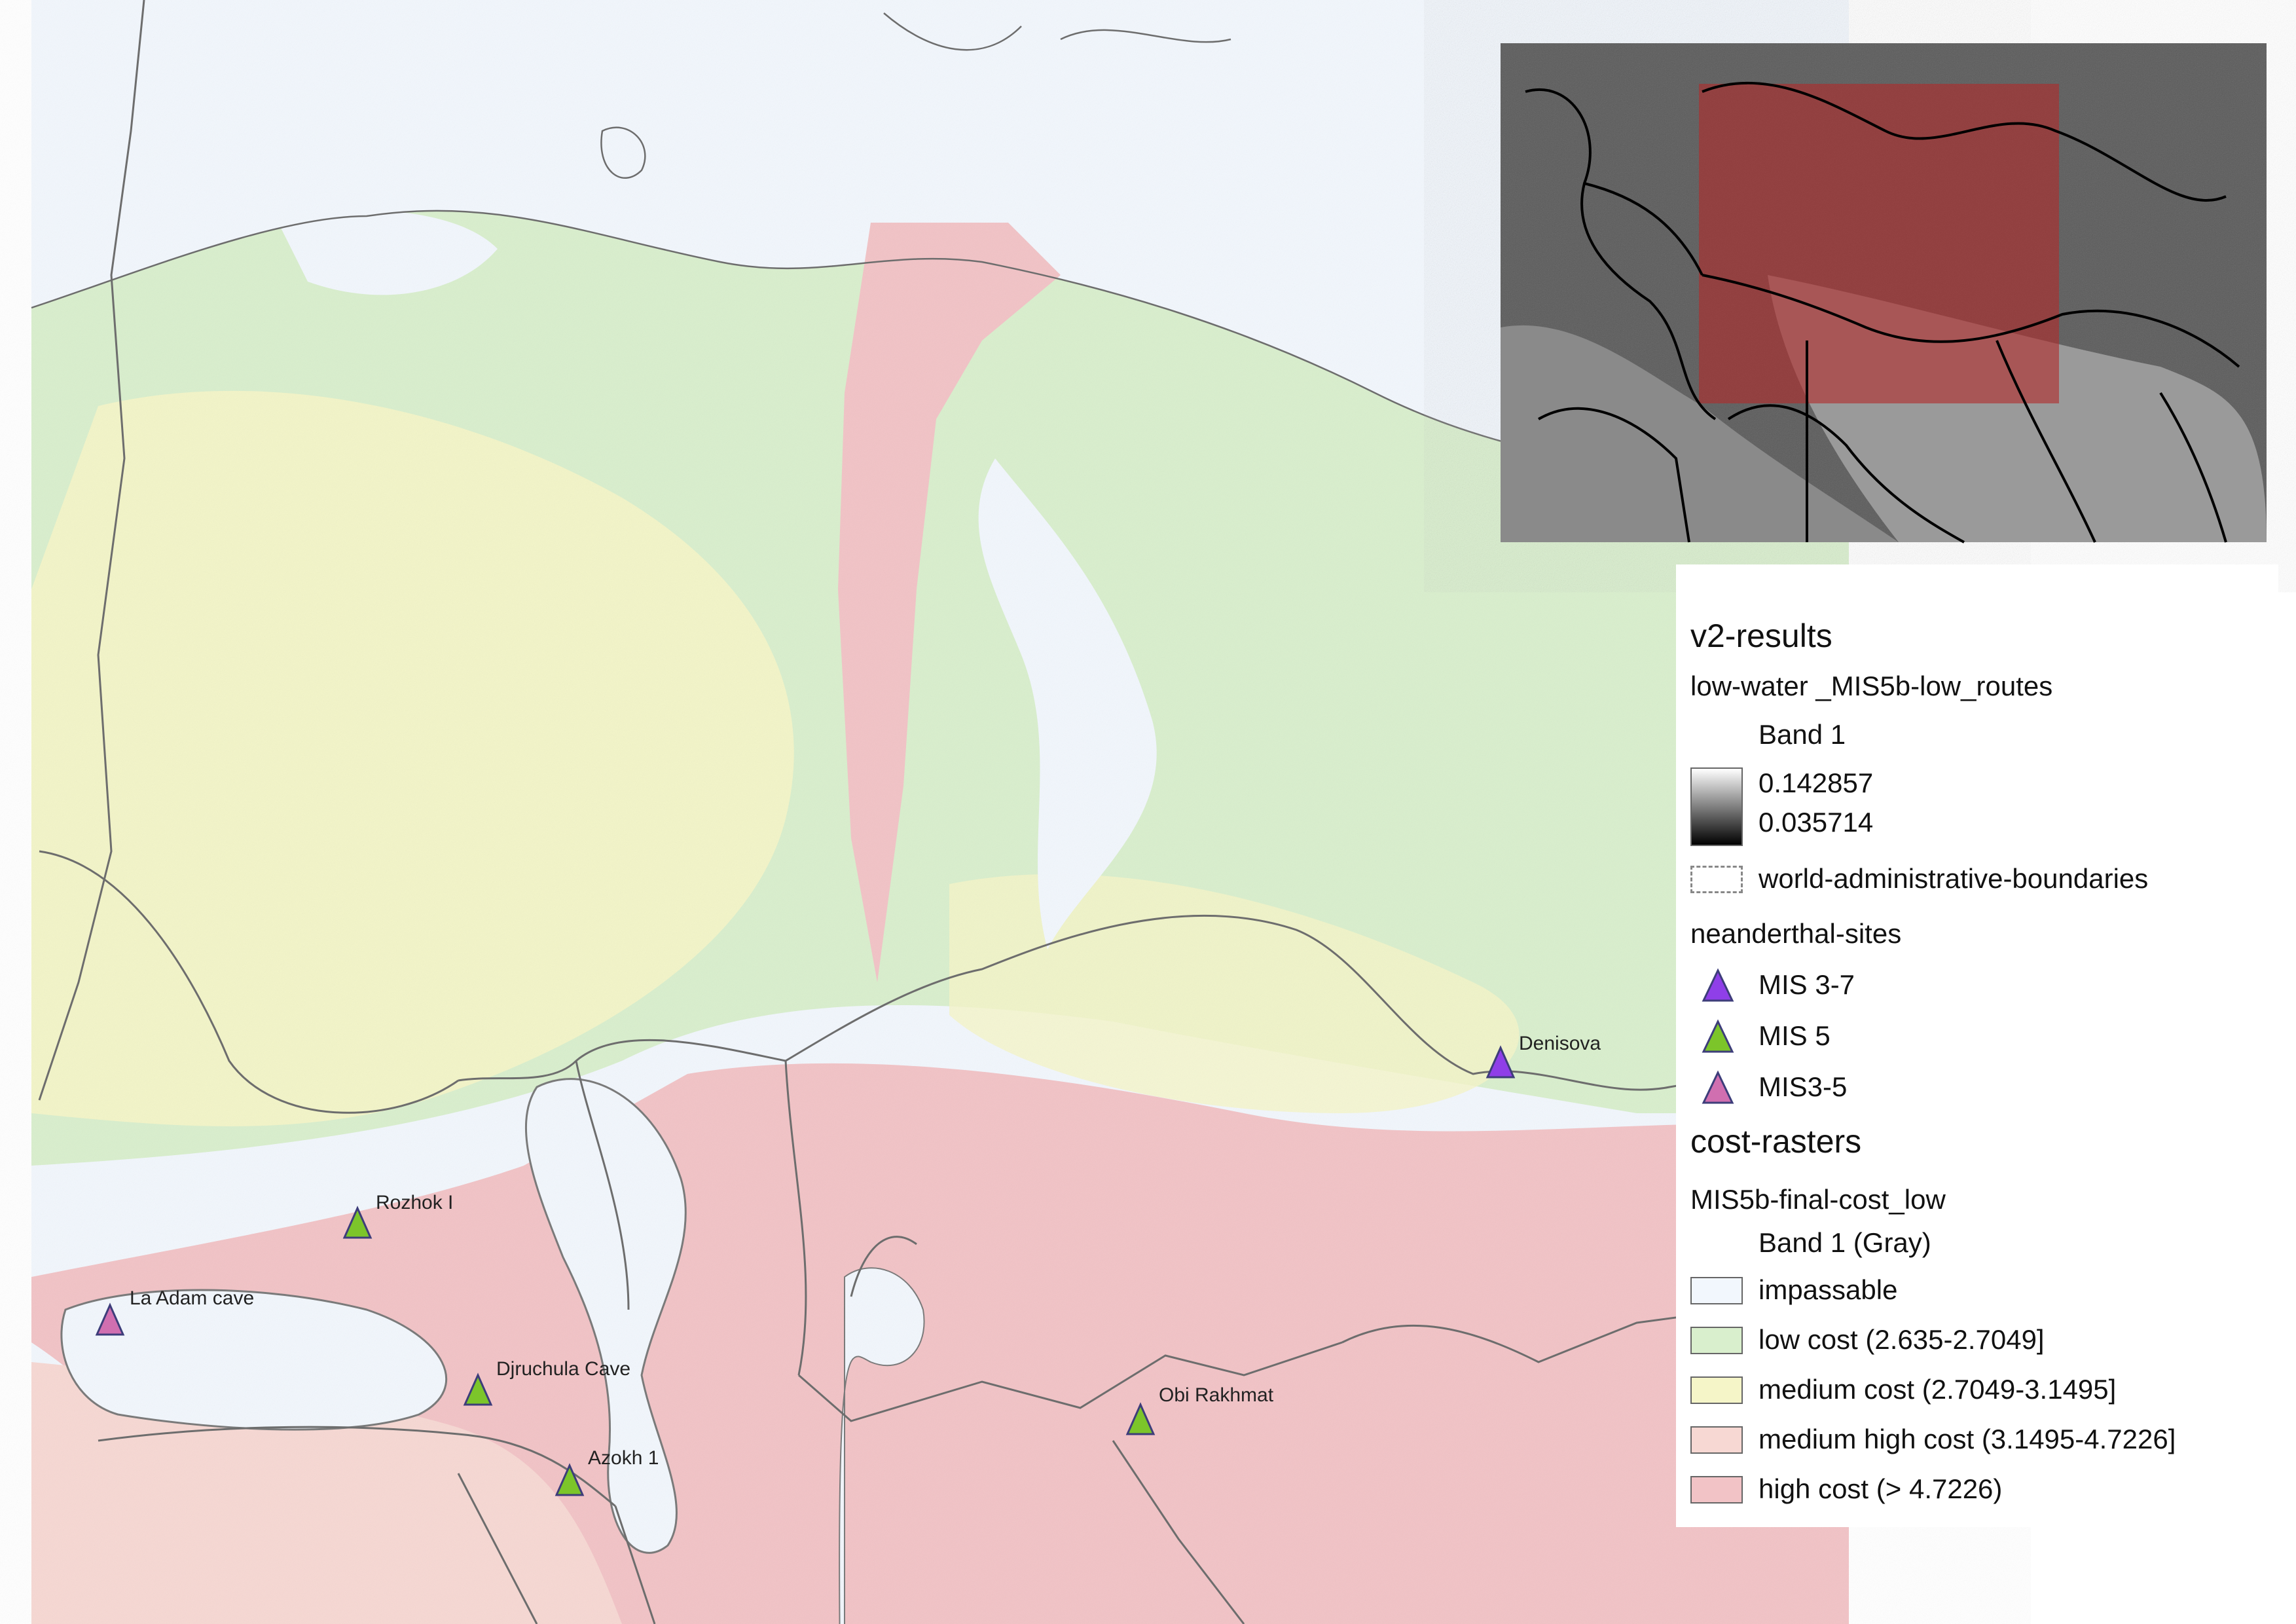 Image resolution: width=2296 pixels, height=1624 pixels. Describe the element at coordinates (192, 1298) in the screenshot. I see `site-label-la-adam: La Adam cave` at that location.